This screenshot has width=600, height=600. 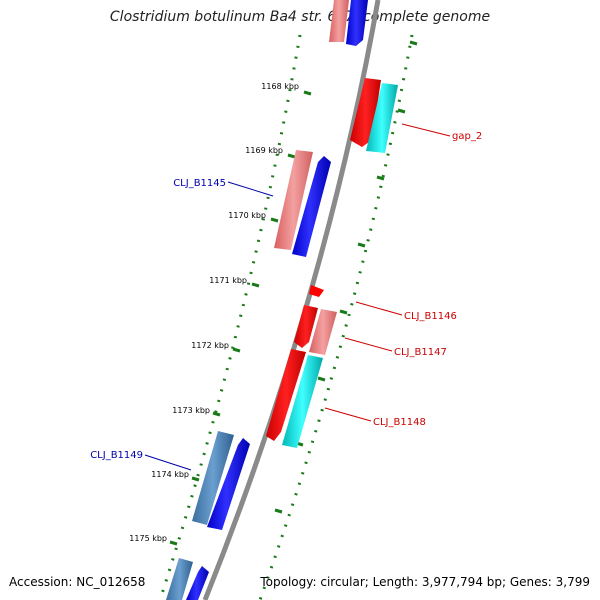 What do you see at coordinates (191, 410) in the screenshot?
I see `scale-label-1173: 1173 kbp` at bounding box center [191, 410].